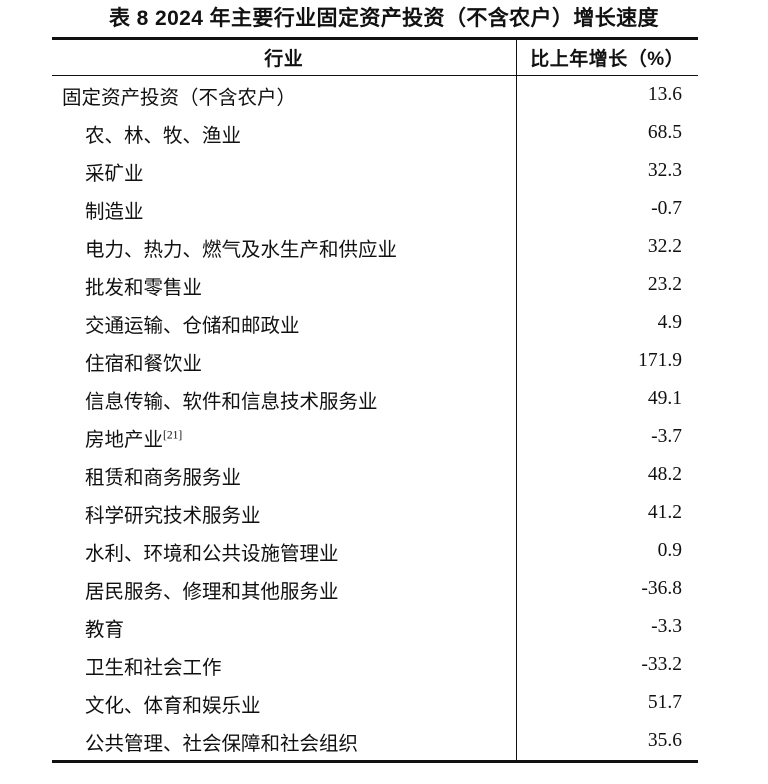 The height and width of the screenshot is (784, 768). I want to click on table-row: 房地产业[21] -3.7, so click(375, 437).